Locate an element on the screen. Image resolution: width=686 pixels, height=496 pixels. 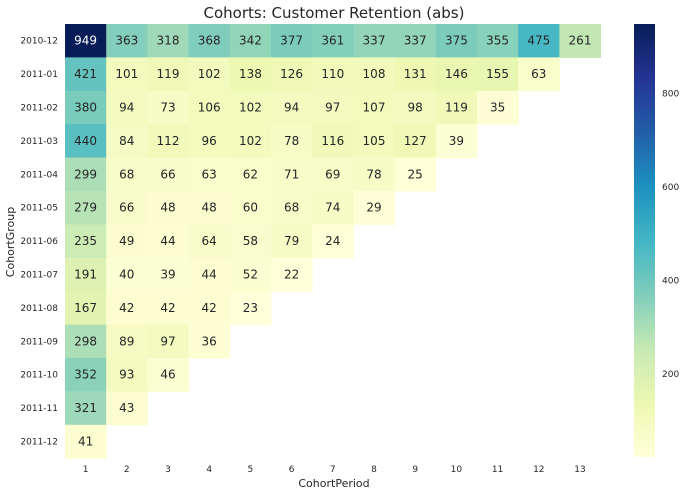
cell-value-label: 84 is located at coordinates (126, 141).